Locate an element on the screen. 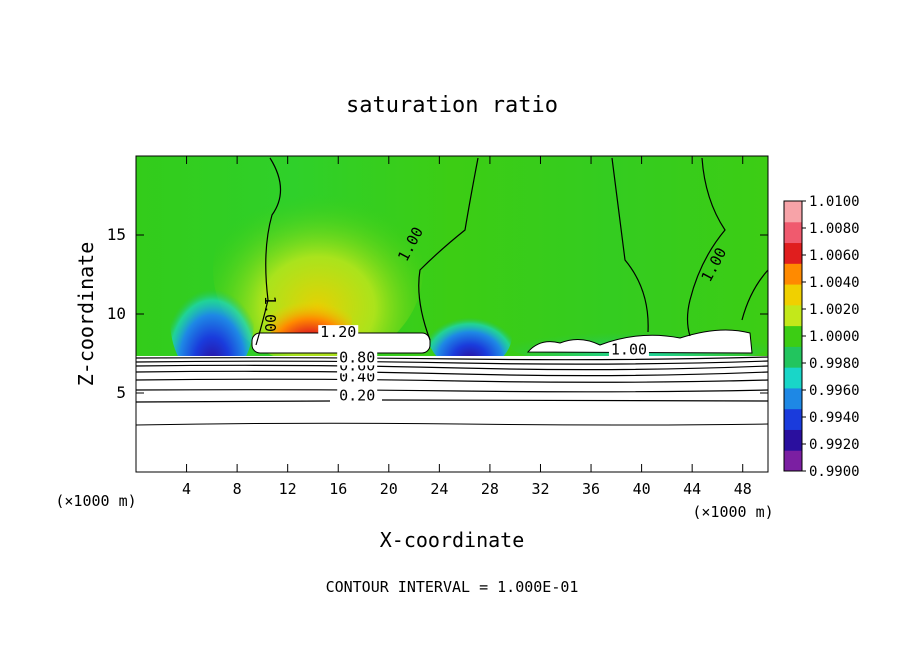 The width and height of the screenshot is (904, 654). colorbar-tick-label: 0.9960 is located at coordinates (834, 391).